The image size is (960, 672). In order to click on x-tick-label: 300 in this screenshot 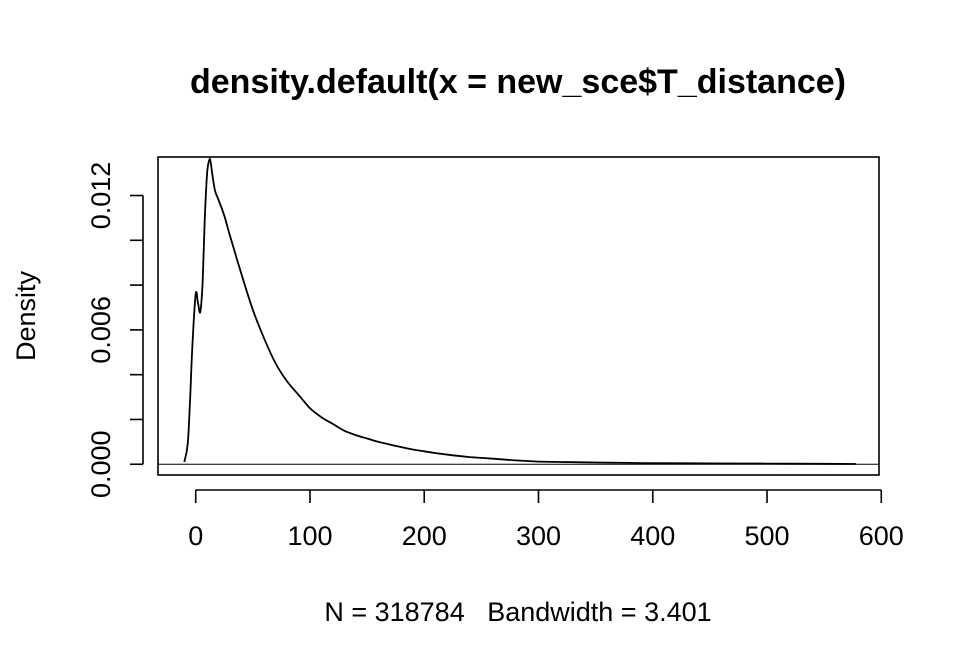, I will do `click(538, 536)`.